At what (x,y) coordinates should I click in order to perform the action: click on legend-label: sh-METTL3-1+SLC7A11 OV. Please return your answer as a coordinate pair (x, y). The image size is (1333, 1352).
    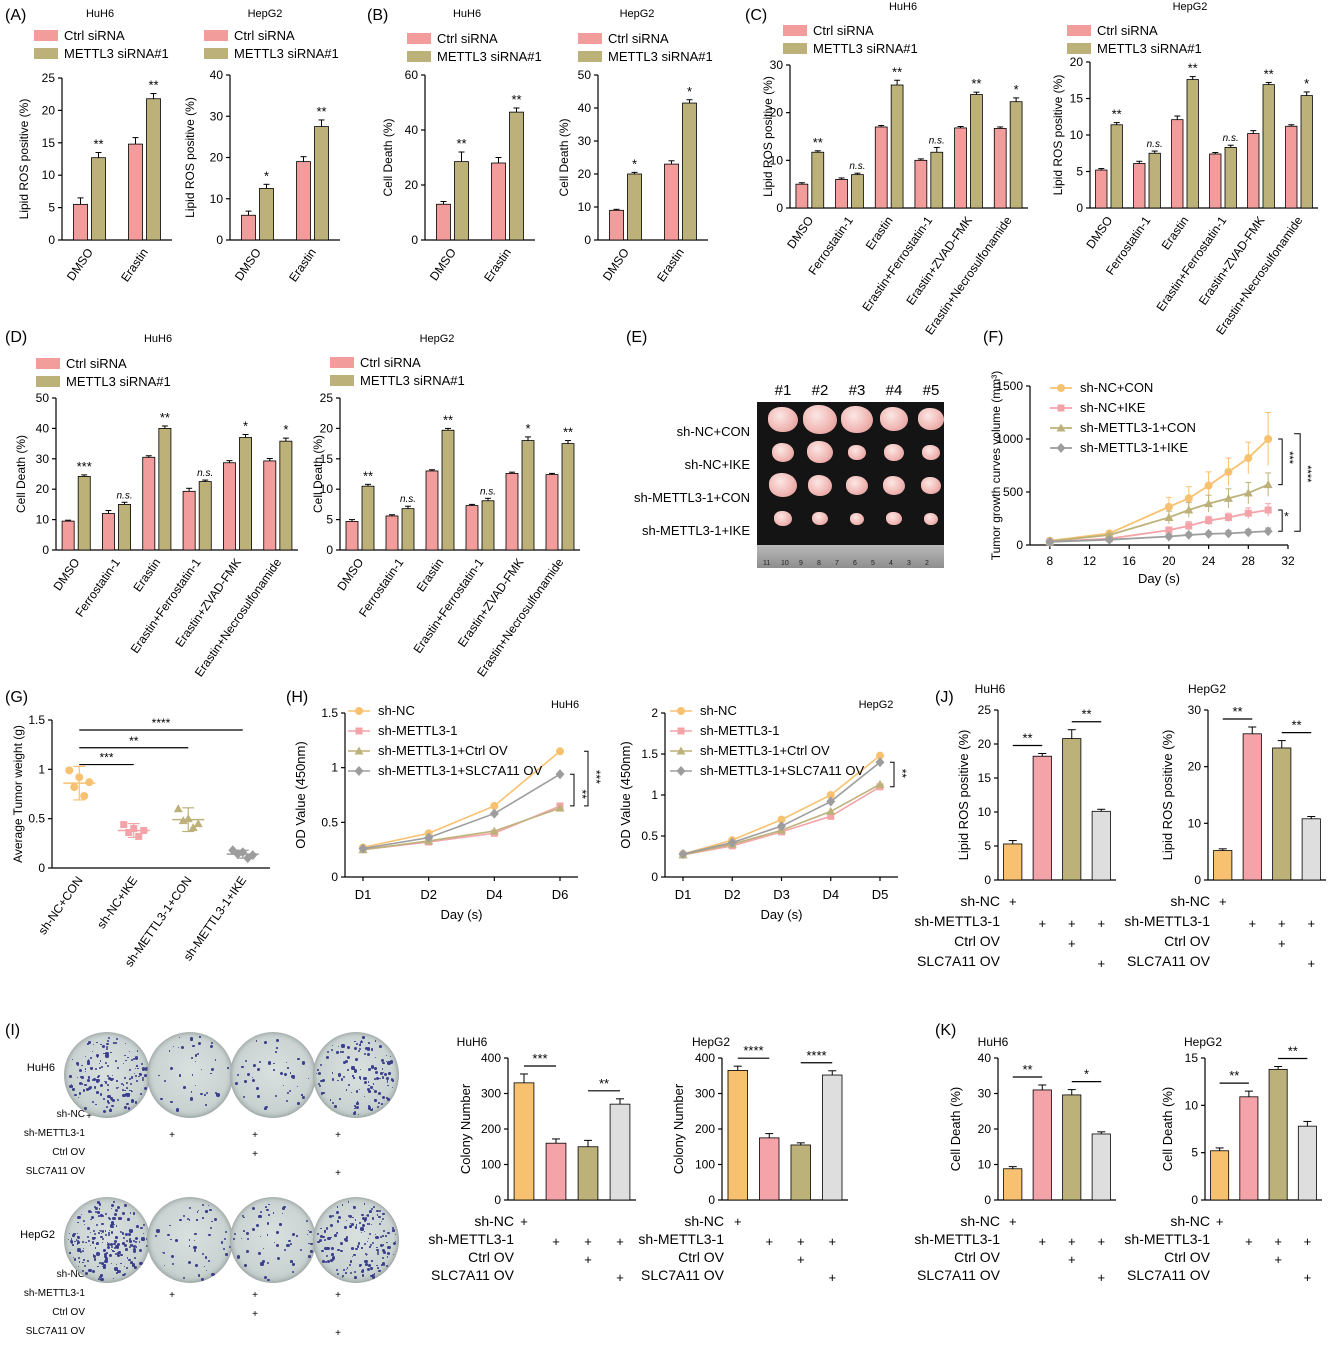
    Looking at the image, I should click on (460, 770).